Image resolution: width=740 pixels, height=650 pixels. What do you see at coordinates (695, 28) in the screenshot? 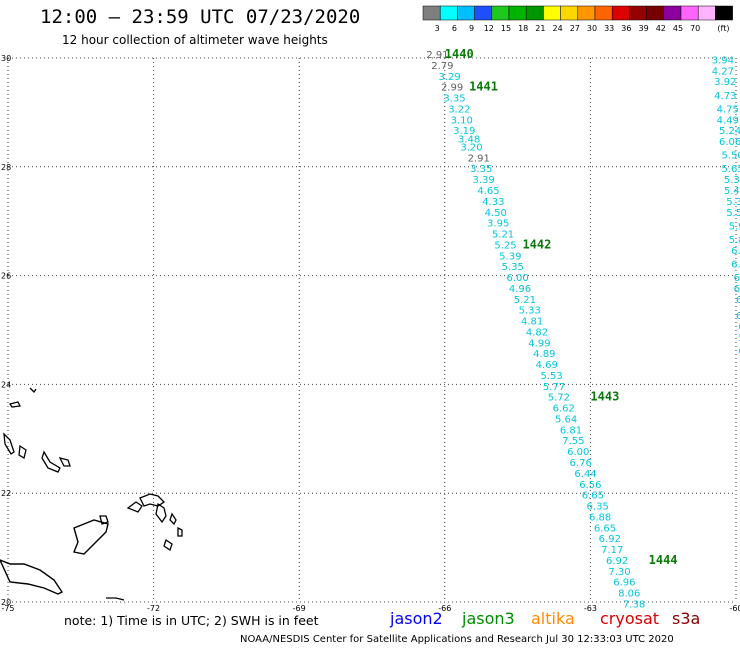
I see `color-scale-tick: 70` at bounding box center [695, 28].